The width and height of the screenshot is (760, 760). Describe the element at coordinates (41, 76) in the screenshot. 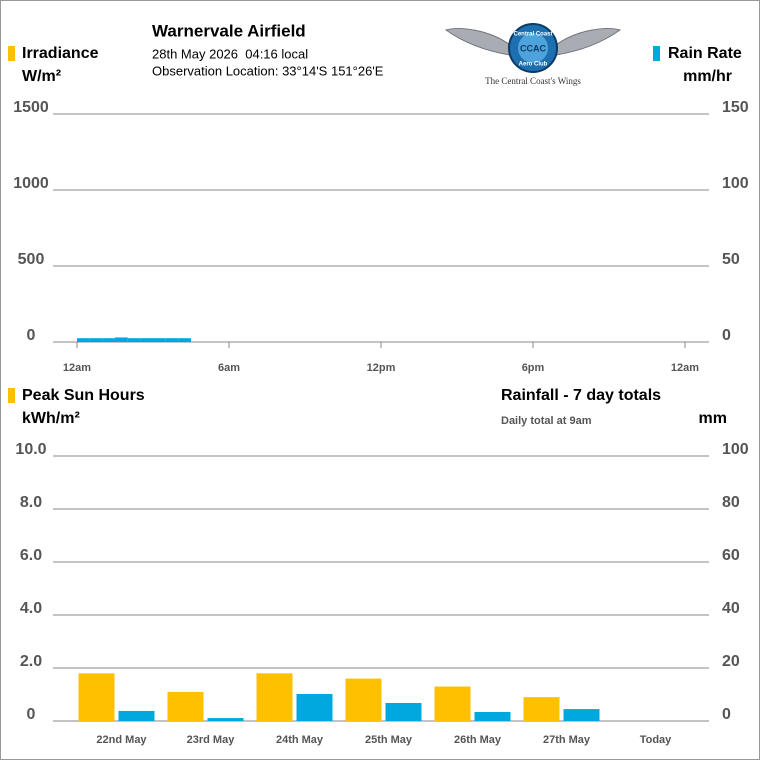

I see `y-unit: W/m²` at that location.